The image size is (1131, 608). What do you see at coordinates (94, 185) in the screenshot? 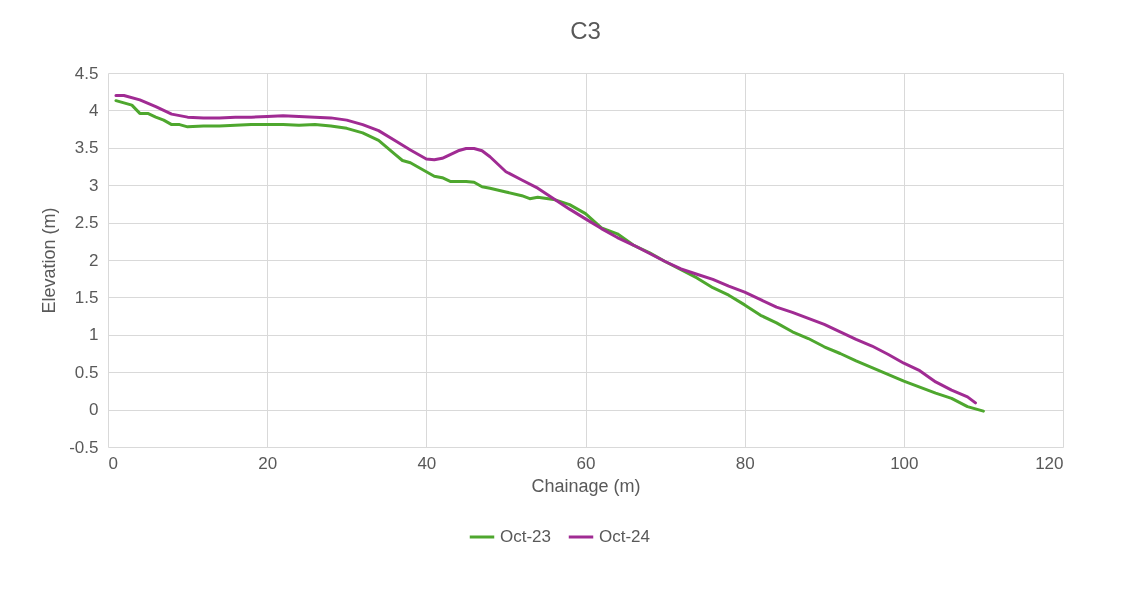
I see `y-tick-label: 3` at bounding box center [94, 185].